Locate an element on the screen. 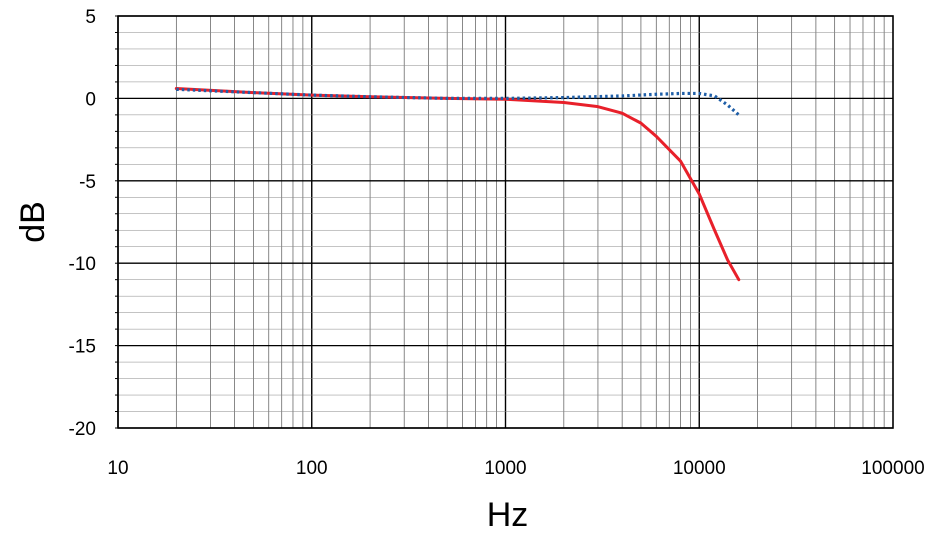 The width and height of the screenshot is (940, 533). series-line-dotted is located at coordinates (458, 102).